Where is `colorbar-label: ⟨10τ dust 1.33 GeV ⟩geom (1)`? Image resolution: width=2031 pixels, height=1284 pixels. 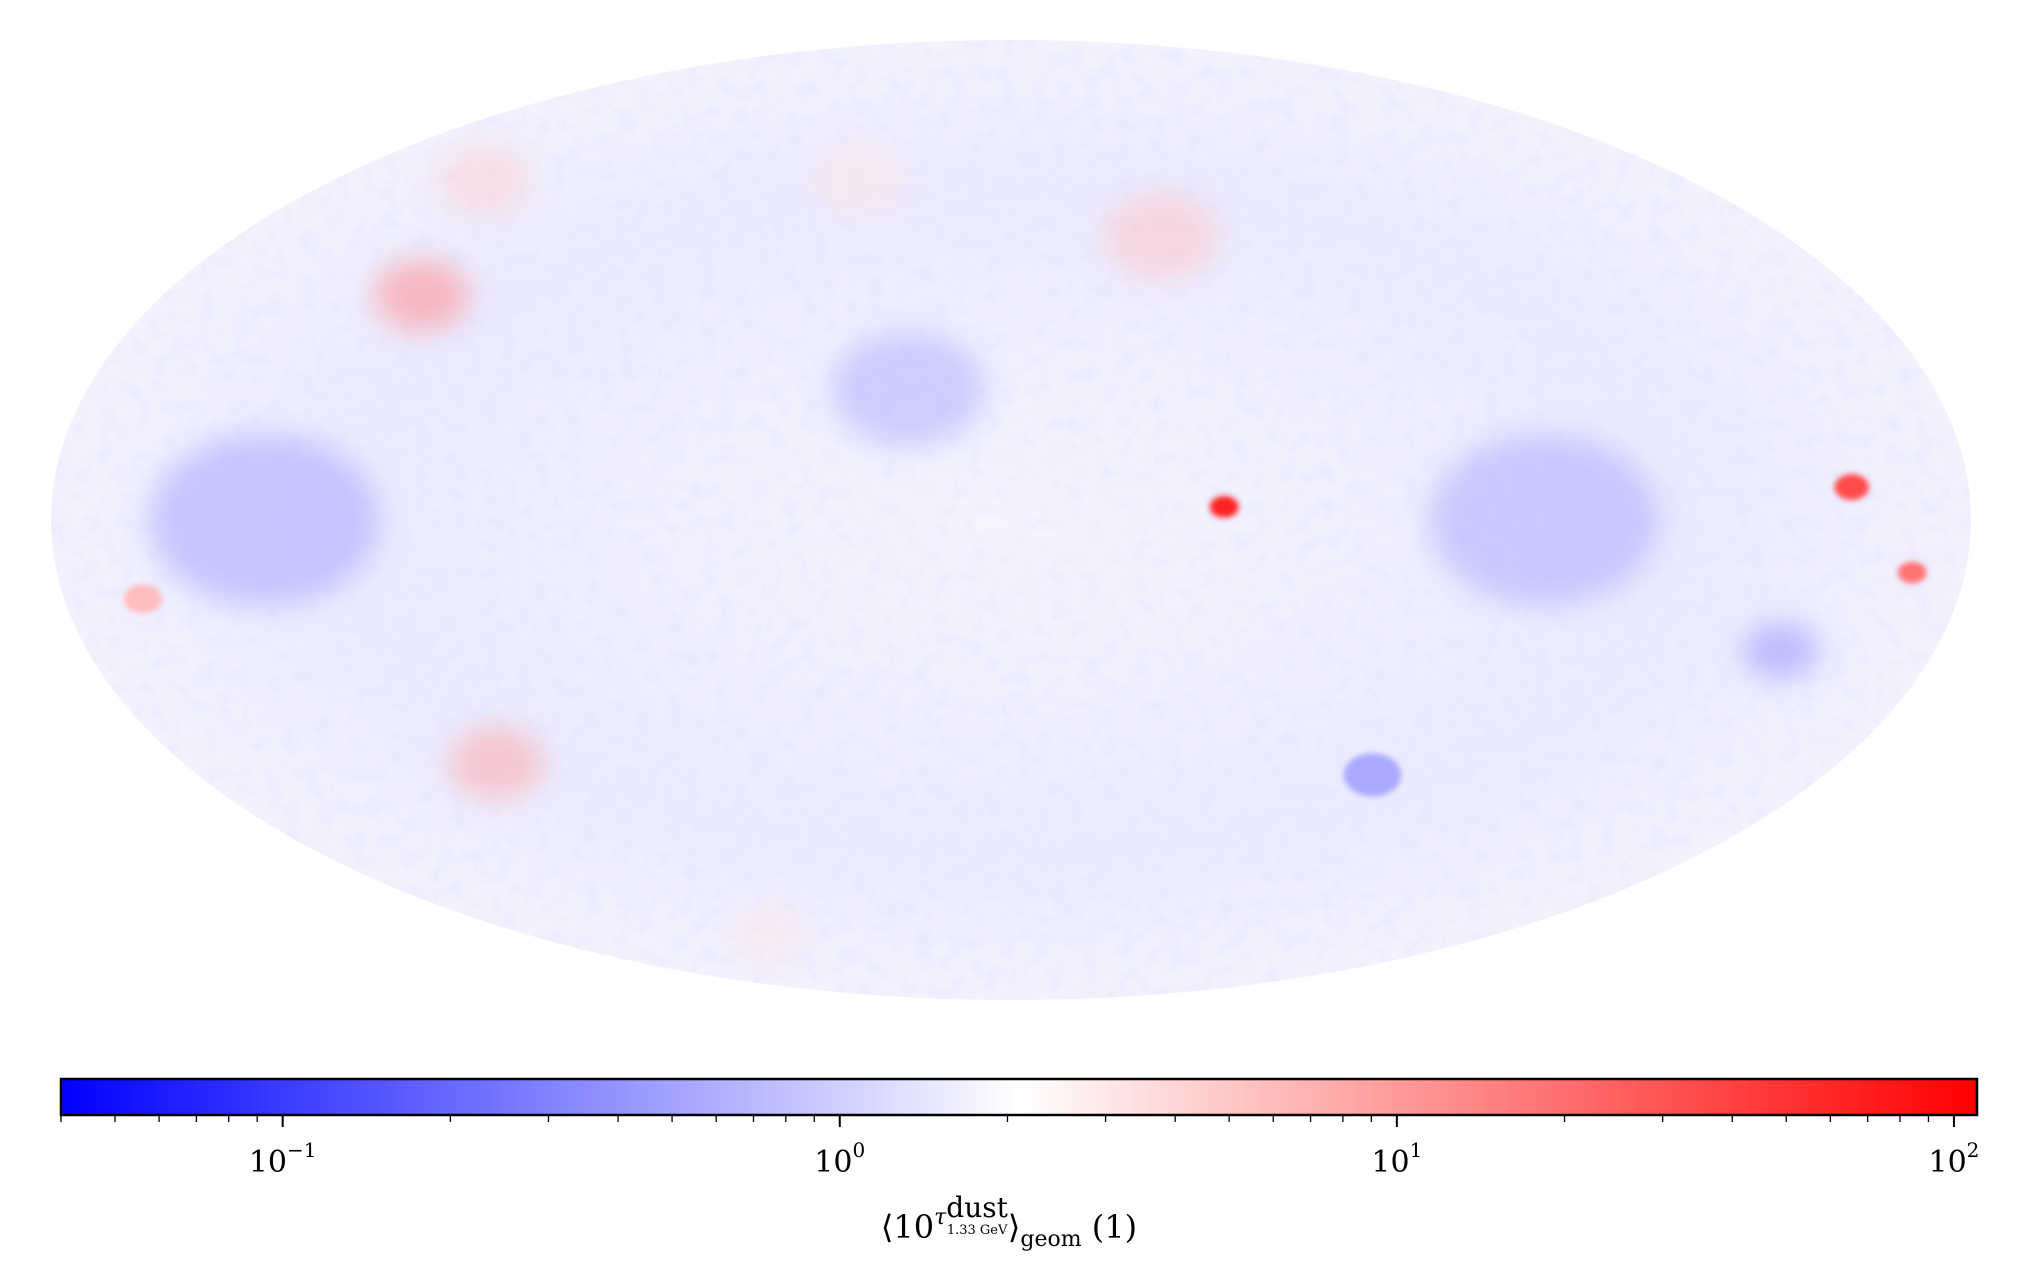 colorbar-label: ⟨10τ dust 1.33 GeV ⟩geom (1) is located at coordinates (1009, 1223).